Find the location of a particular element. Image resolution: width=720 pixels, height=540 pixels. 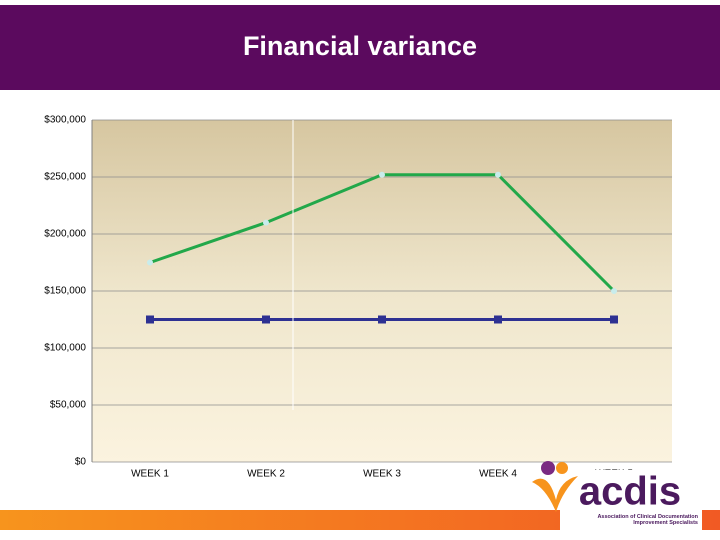

logo-bg is located at coordinates (631, 501).